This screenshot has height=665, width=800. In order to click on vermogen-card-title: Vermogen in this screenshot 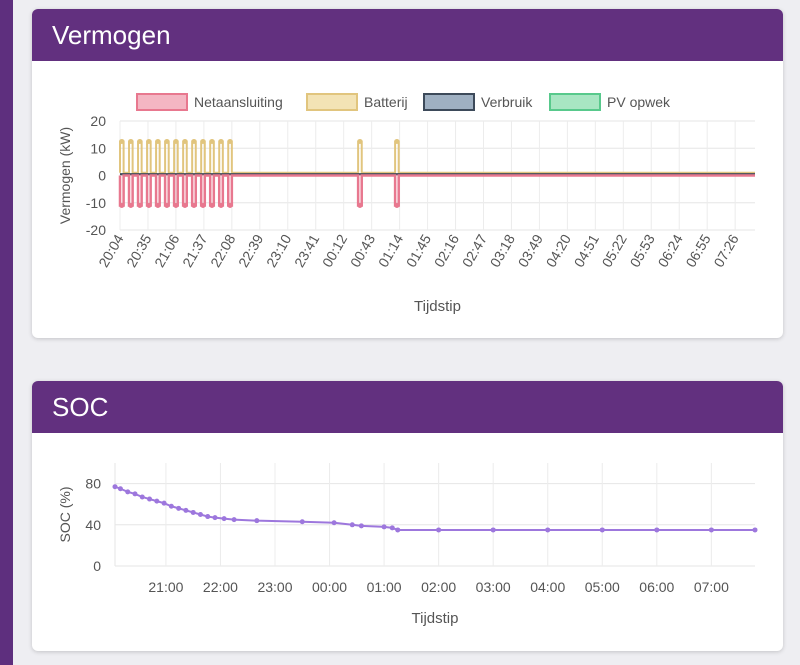, I will do `click(407, 35)`.